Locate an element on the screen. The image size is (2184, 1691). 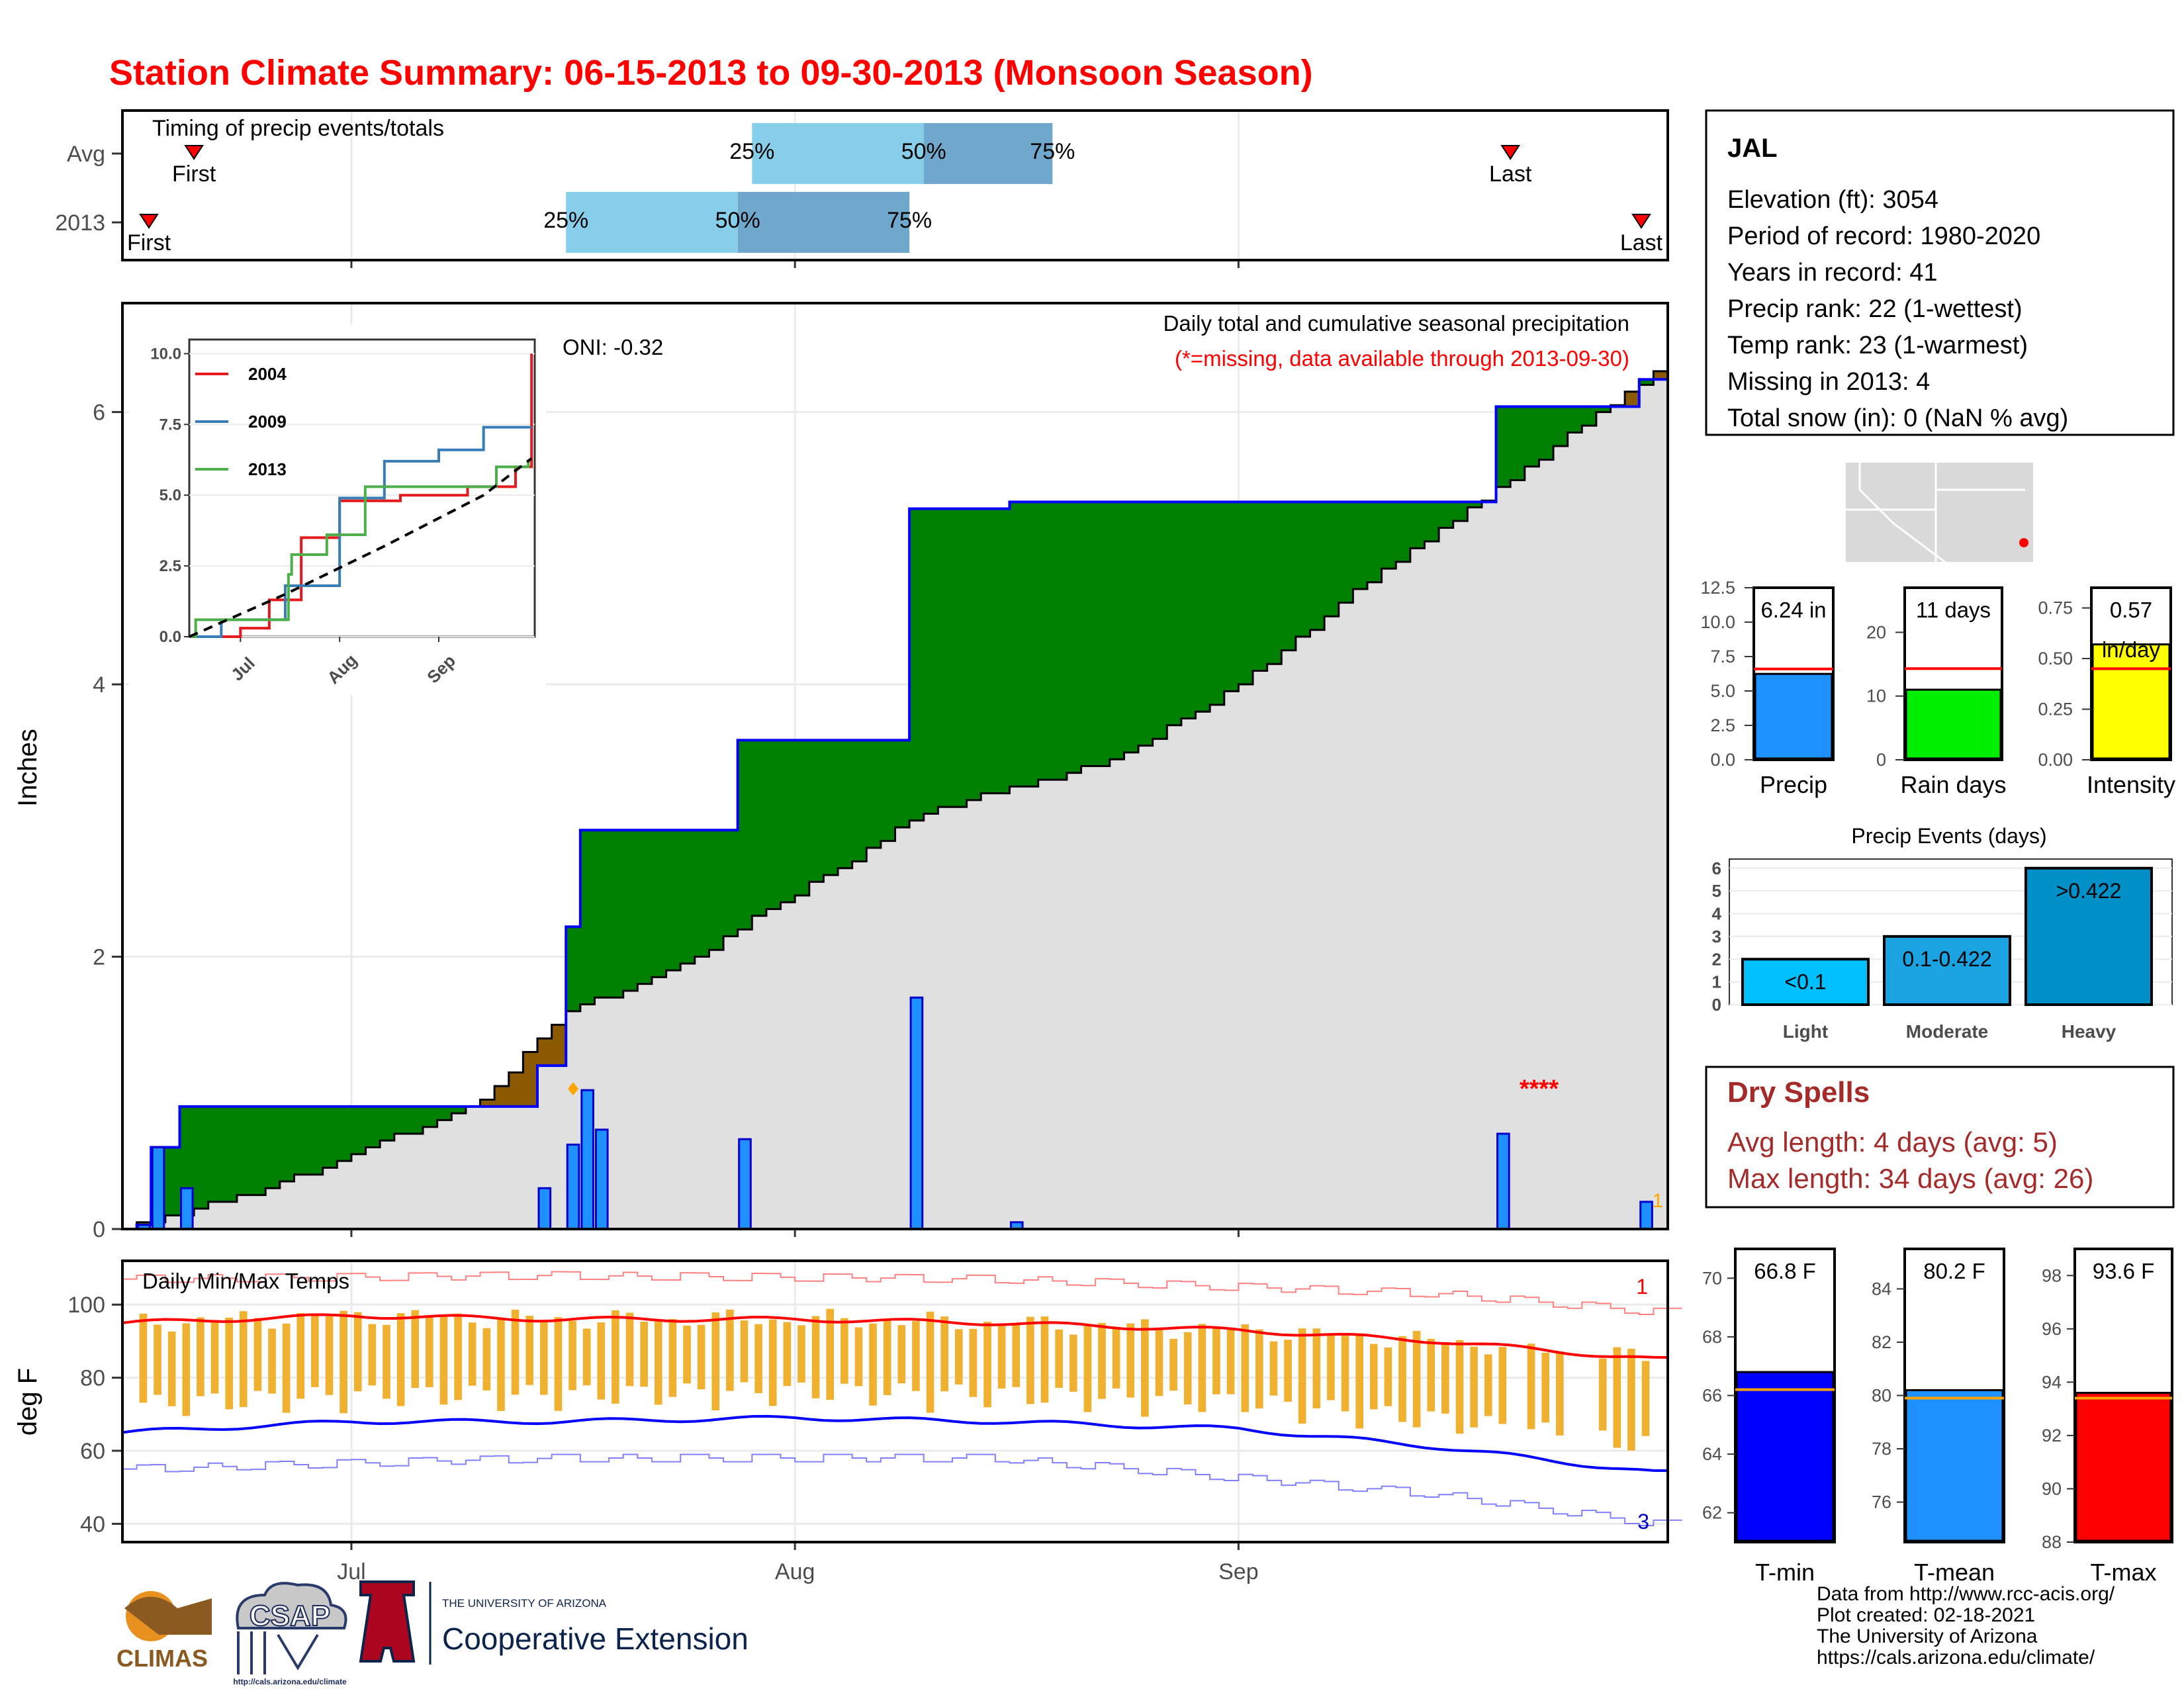
station-snow: Total snow (in): 0 (NaN % avg) is located at coordinates (1897, 418).